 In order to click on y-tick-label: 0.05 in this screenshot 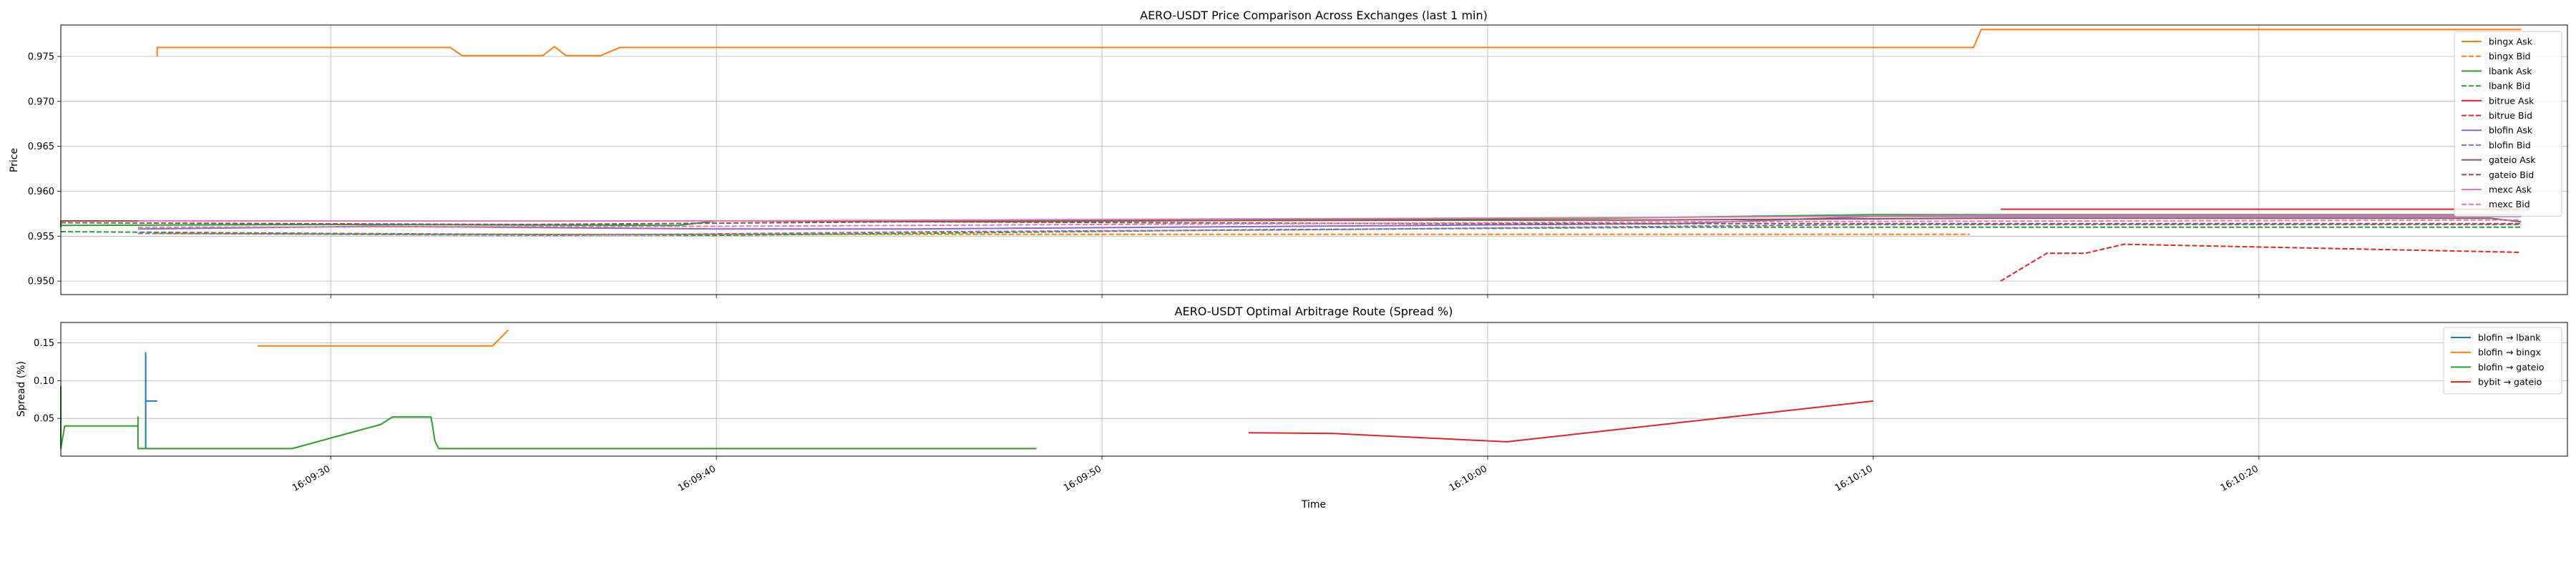, I will do `click(44, 419)`.